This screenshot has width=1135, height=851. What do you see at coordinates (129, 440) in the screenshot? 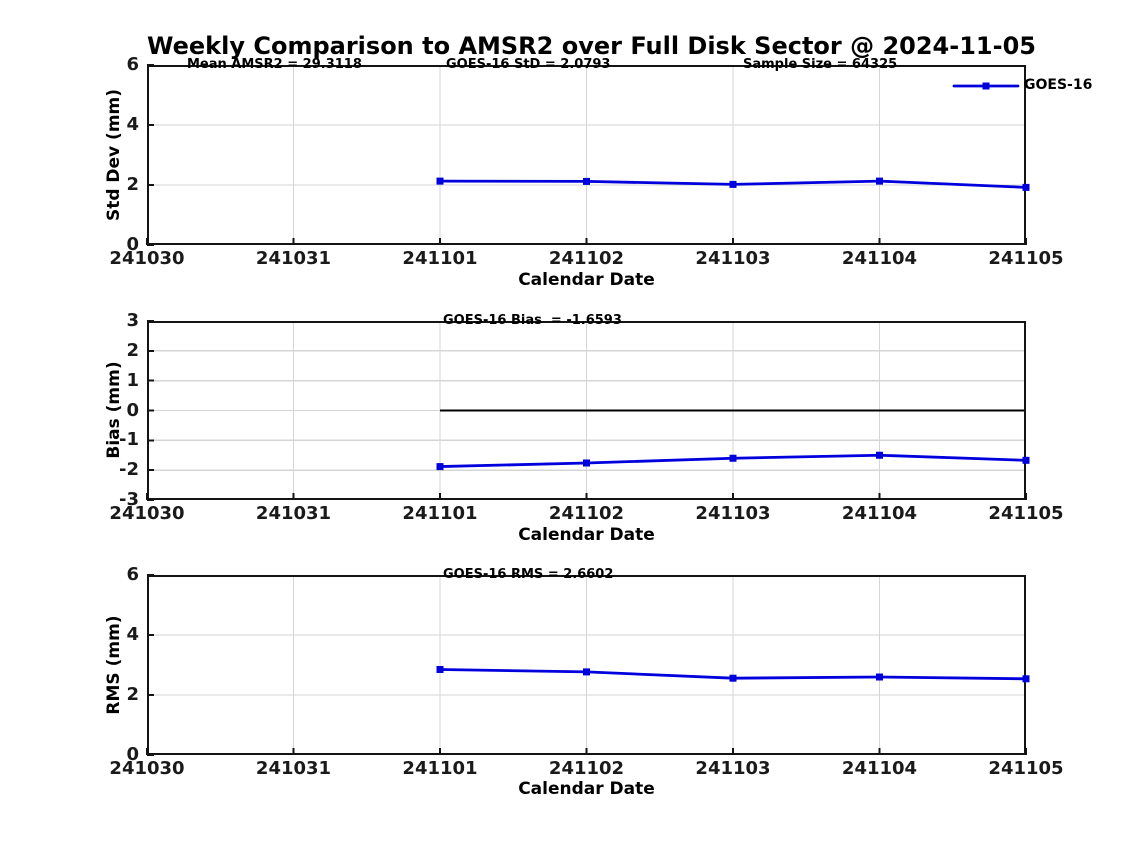
I see `y-tick-label: -1` at bounding box center [129, 440].